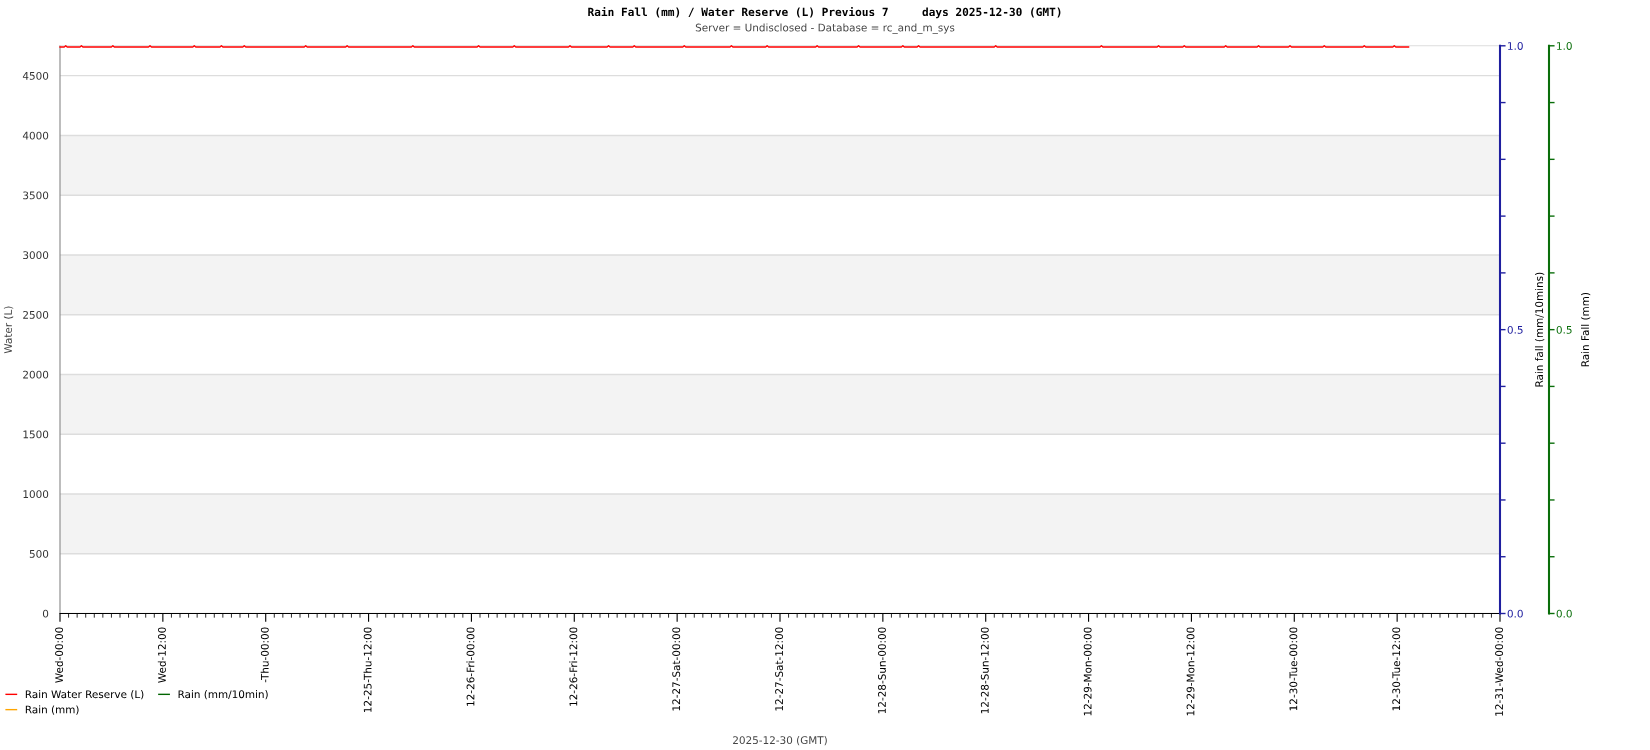  What do you see at coordinates (36, 494) in the screenshot?
I see `y-tick-label: 1000` at bounding box center [36, 494].